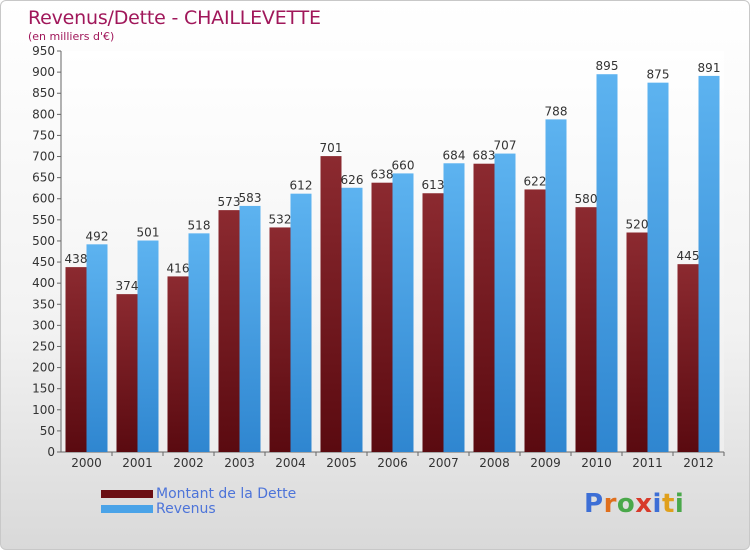 Image resolution: width=750 pixels, height=550 pixels. Describe the element at coordinates (43, 346) in the screenshot. I see `y-tick-label: 250` at that location.